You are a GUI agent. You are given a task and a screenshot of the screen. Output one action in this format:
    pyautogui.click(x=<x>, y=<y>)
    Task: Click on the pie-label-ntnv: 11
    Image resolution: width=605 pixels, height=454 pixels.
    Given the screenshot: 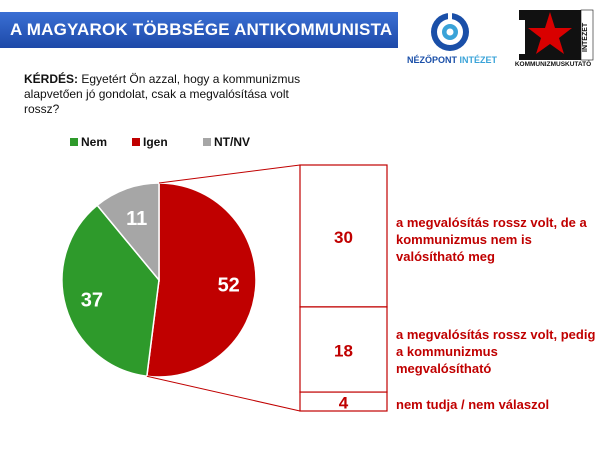 What is the action you would take?
    pyautogui.click(x=136, y=219)
    